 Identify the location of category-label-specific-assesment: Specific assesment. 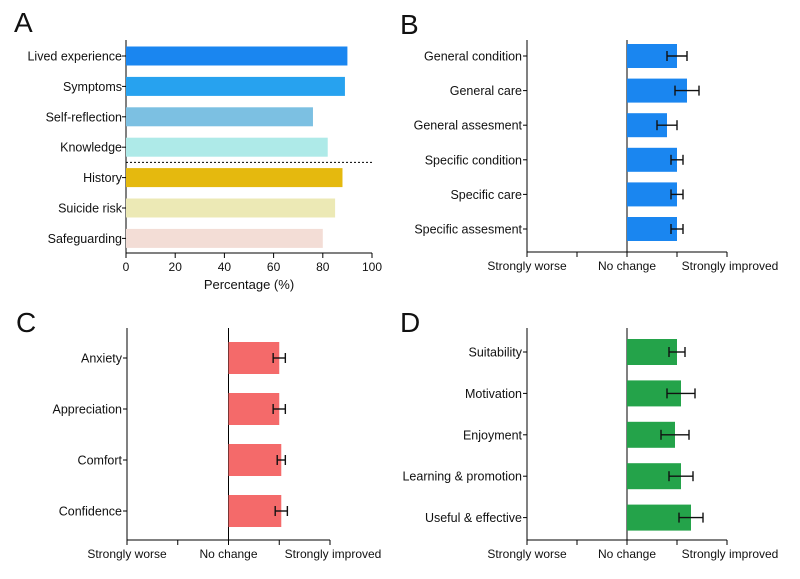
(468, 230).